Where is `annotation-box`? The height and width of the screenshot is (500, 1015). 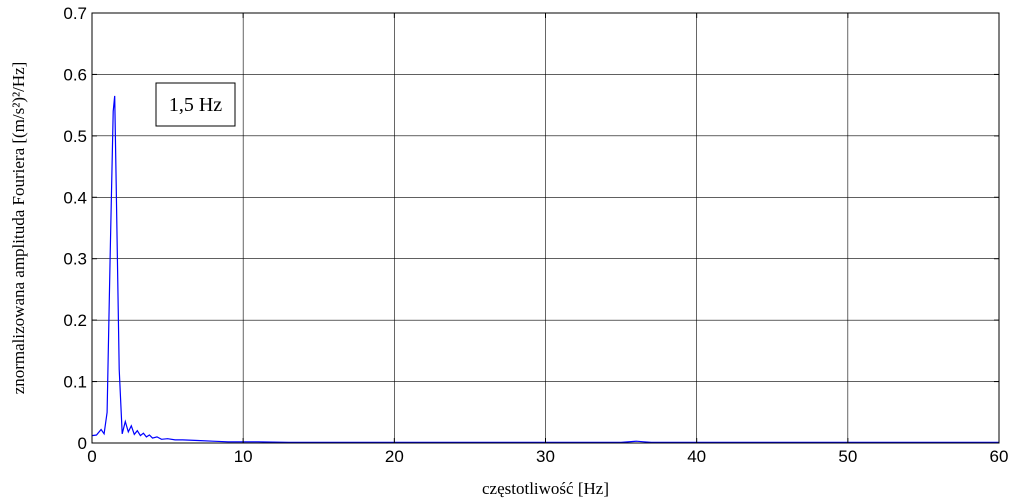 annotation-box is located at coordinates (195, 104).